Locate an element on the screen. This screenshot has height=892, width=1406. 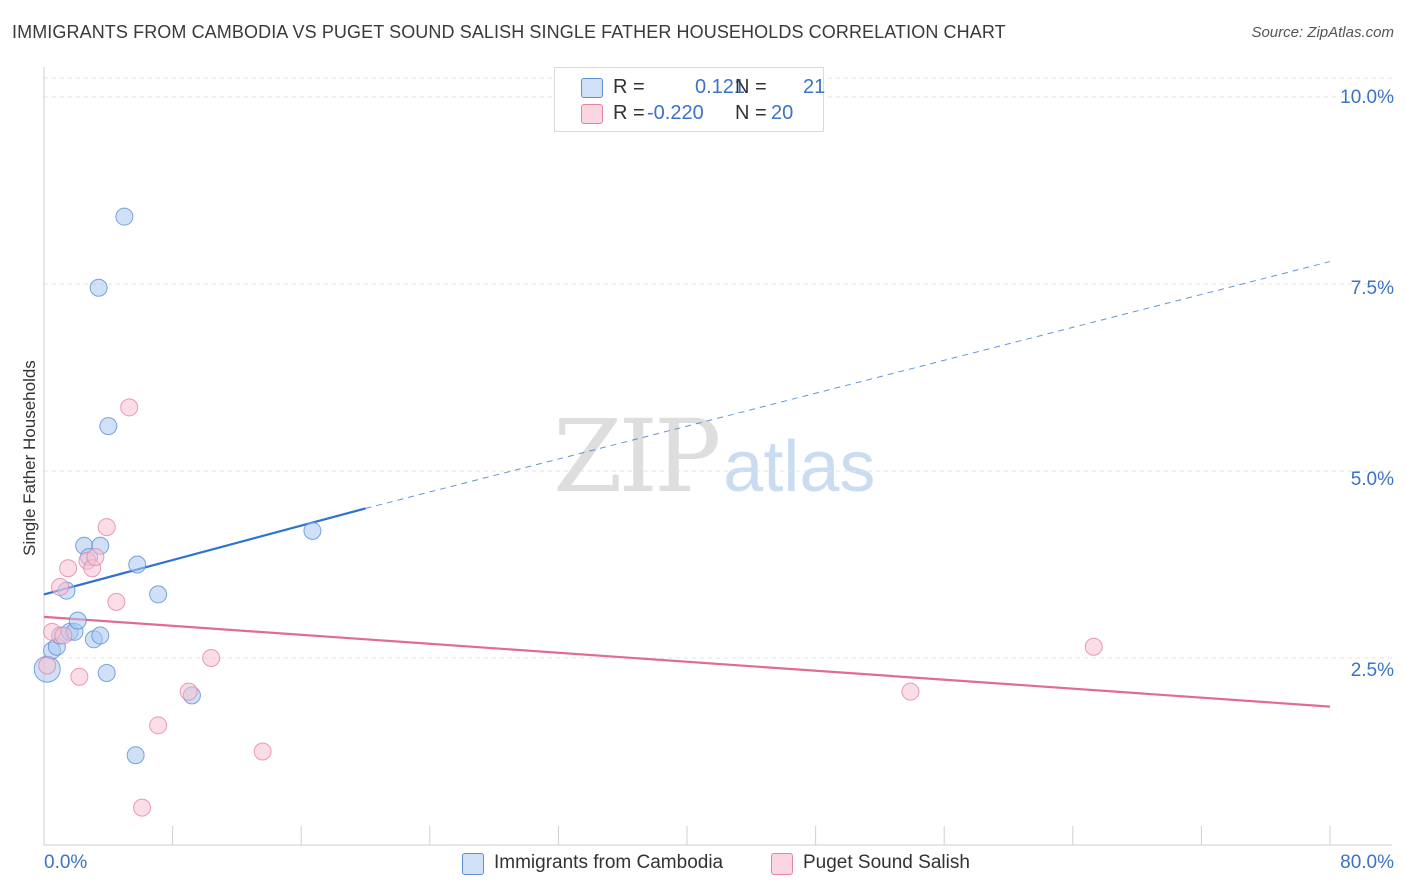
bottom-legend-swatch-salish is located at coordinates (782, 864).